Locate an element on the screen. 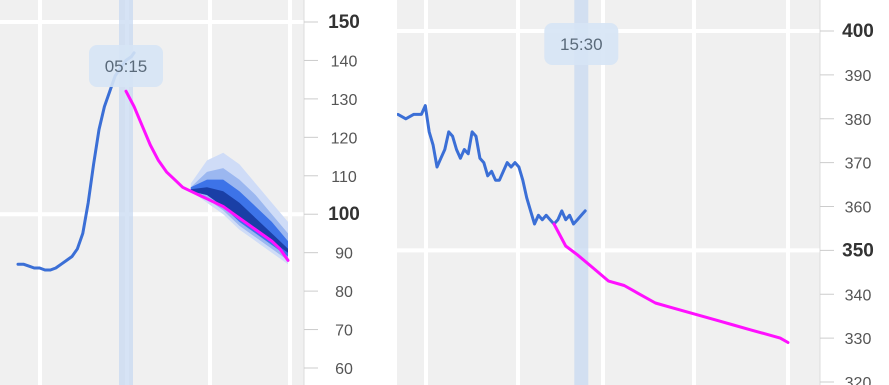 This screenshot has height=385, width=889. right-measured-line is located at coordinates (491, 165).